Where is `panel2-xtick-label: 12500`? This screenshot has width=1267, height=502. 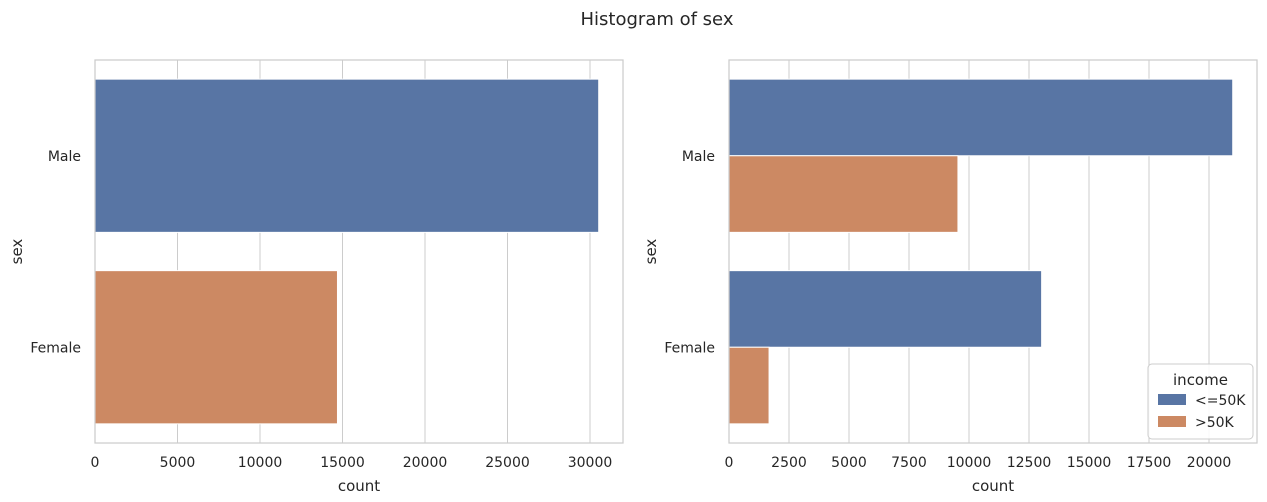 panel2-xtick-label: 12500 is located at coordinates (1029, 463).